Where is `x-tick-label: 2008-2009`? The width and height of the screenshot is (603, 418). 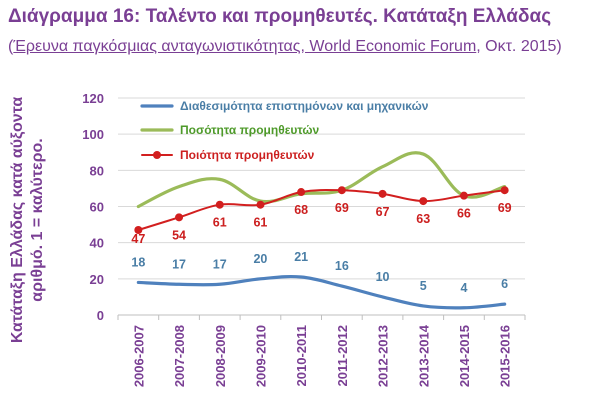 x-tick-label: 2008-2009 is located at coordinates (220, 356).